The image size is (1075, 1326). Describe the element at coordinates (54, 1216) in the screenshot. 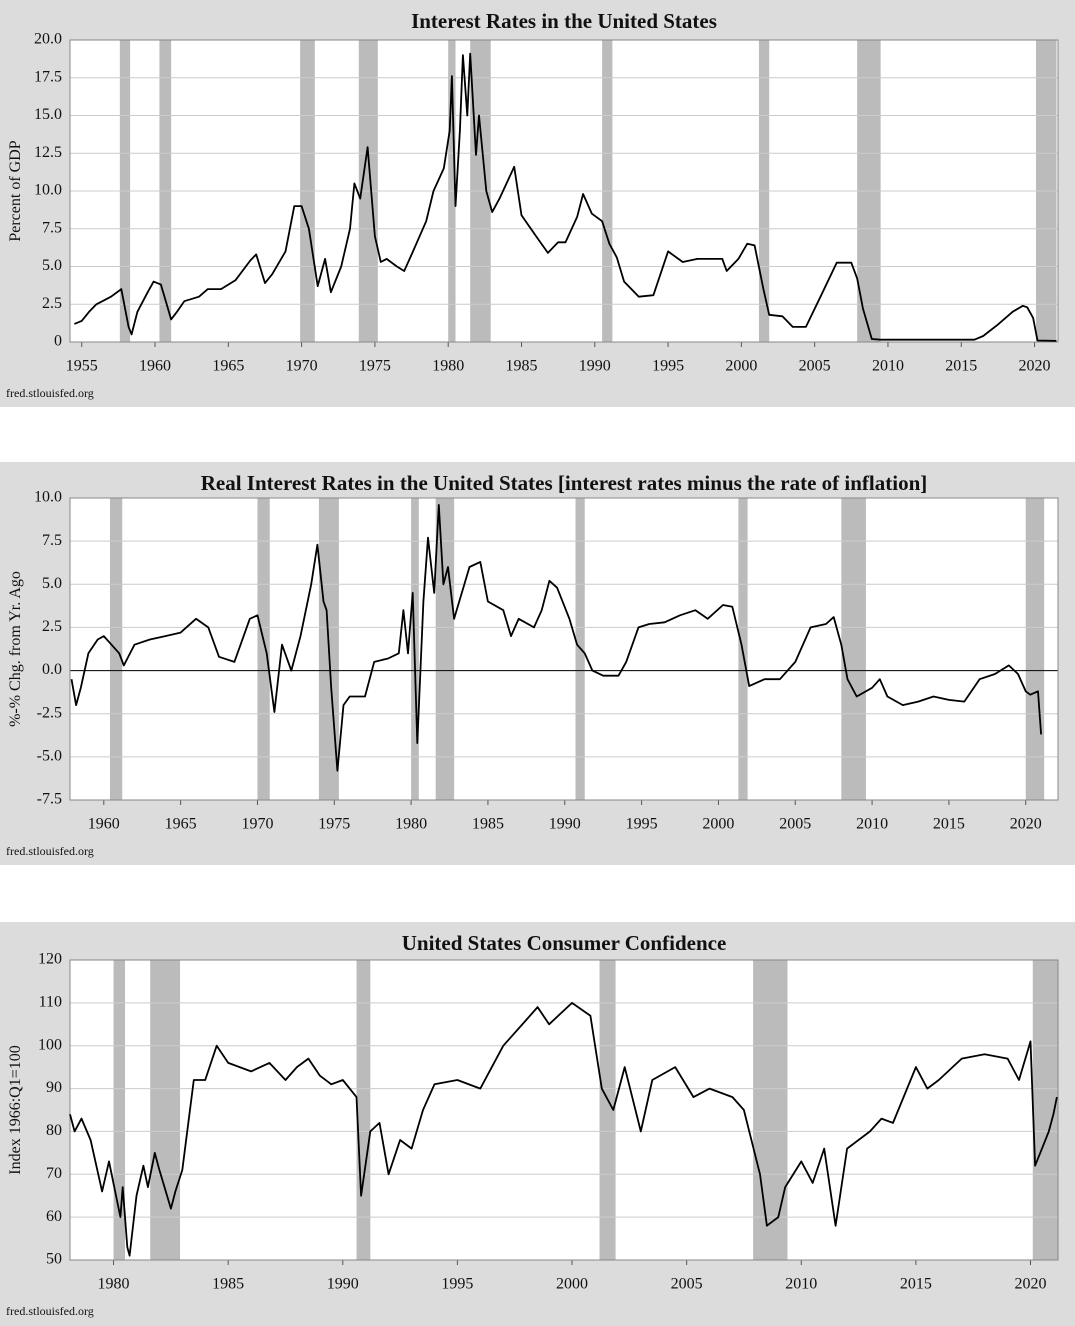

I see `y-tick-label: 60` at that location.